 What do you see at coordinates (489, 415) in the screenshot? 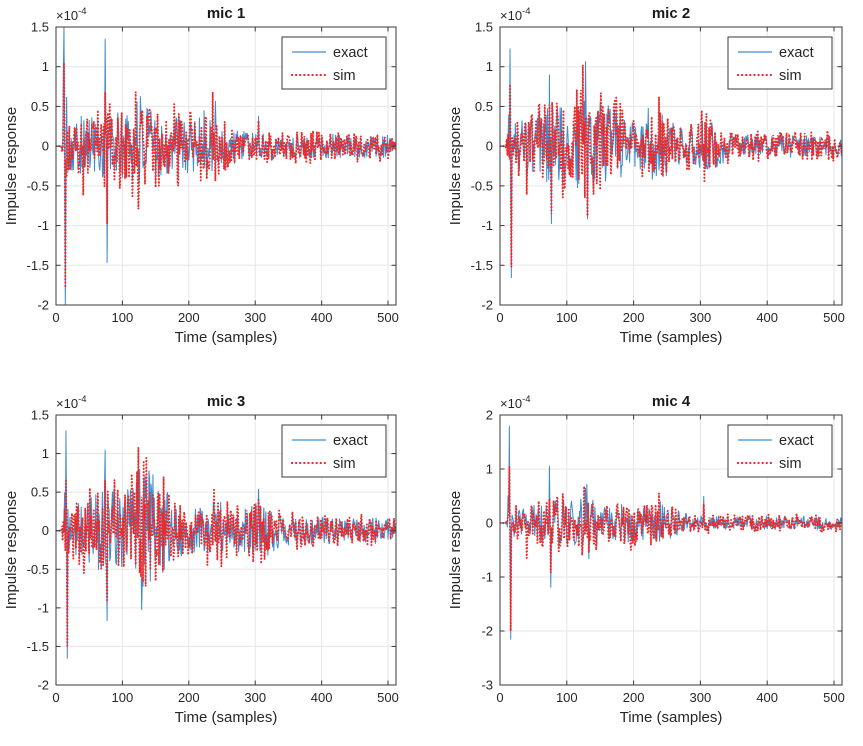
I see `y-tick-label: 2` at bounding box center [489, 415].